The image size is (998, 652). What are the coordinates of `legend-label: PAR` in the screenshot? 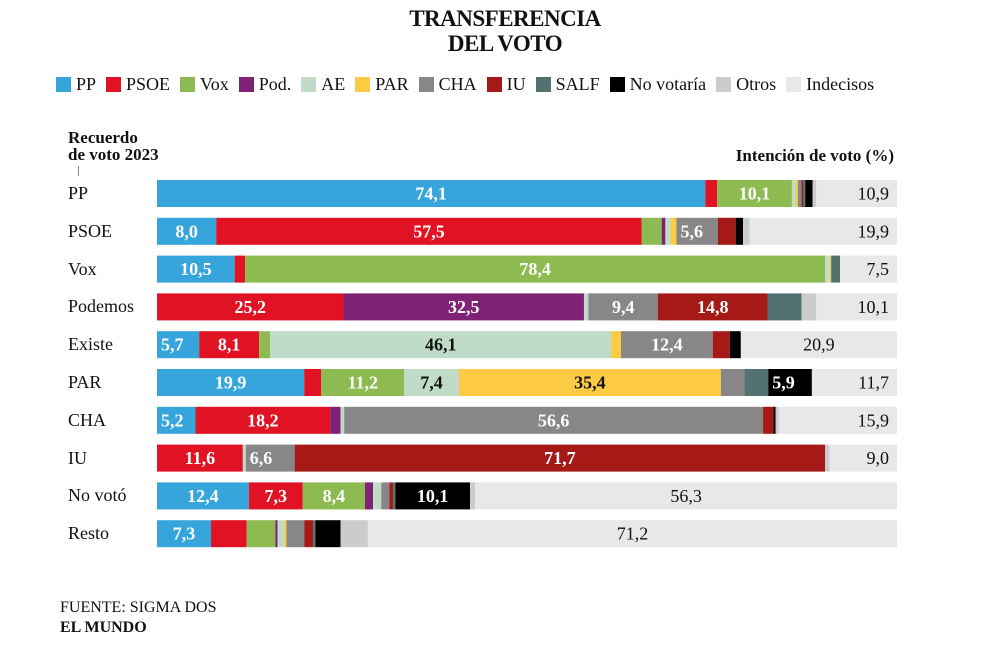 It's located at (392, 84).